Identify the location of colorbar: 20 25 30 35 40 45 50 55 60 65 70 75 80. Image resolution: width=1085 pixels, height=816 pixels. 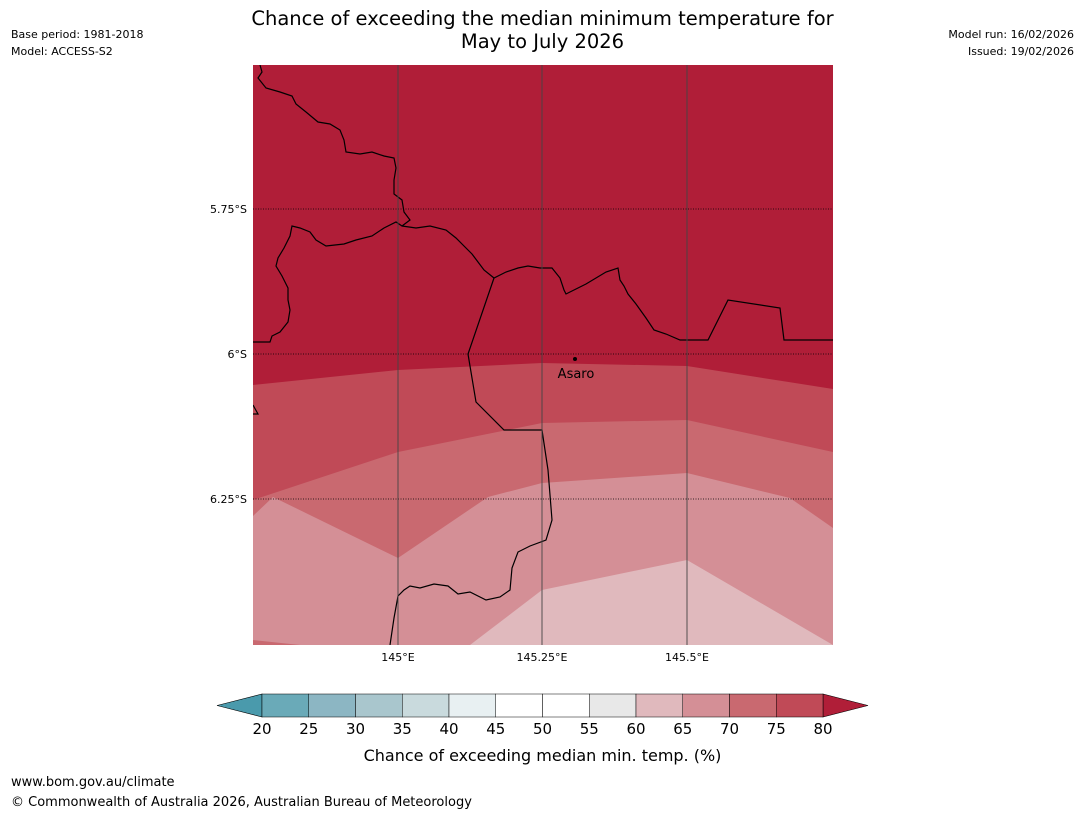
(542, 715).